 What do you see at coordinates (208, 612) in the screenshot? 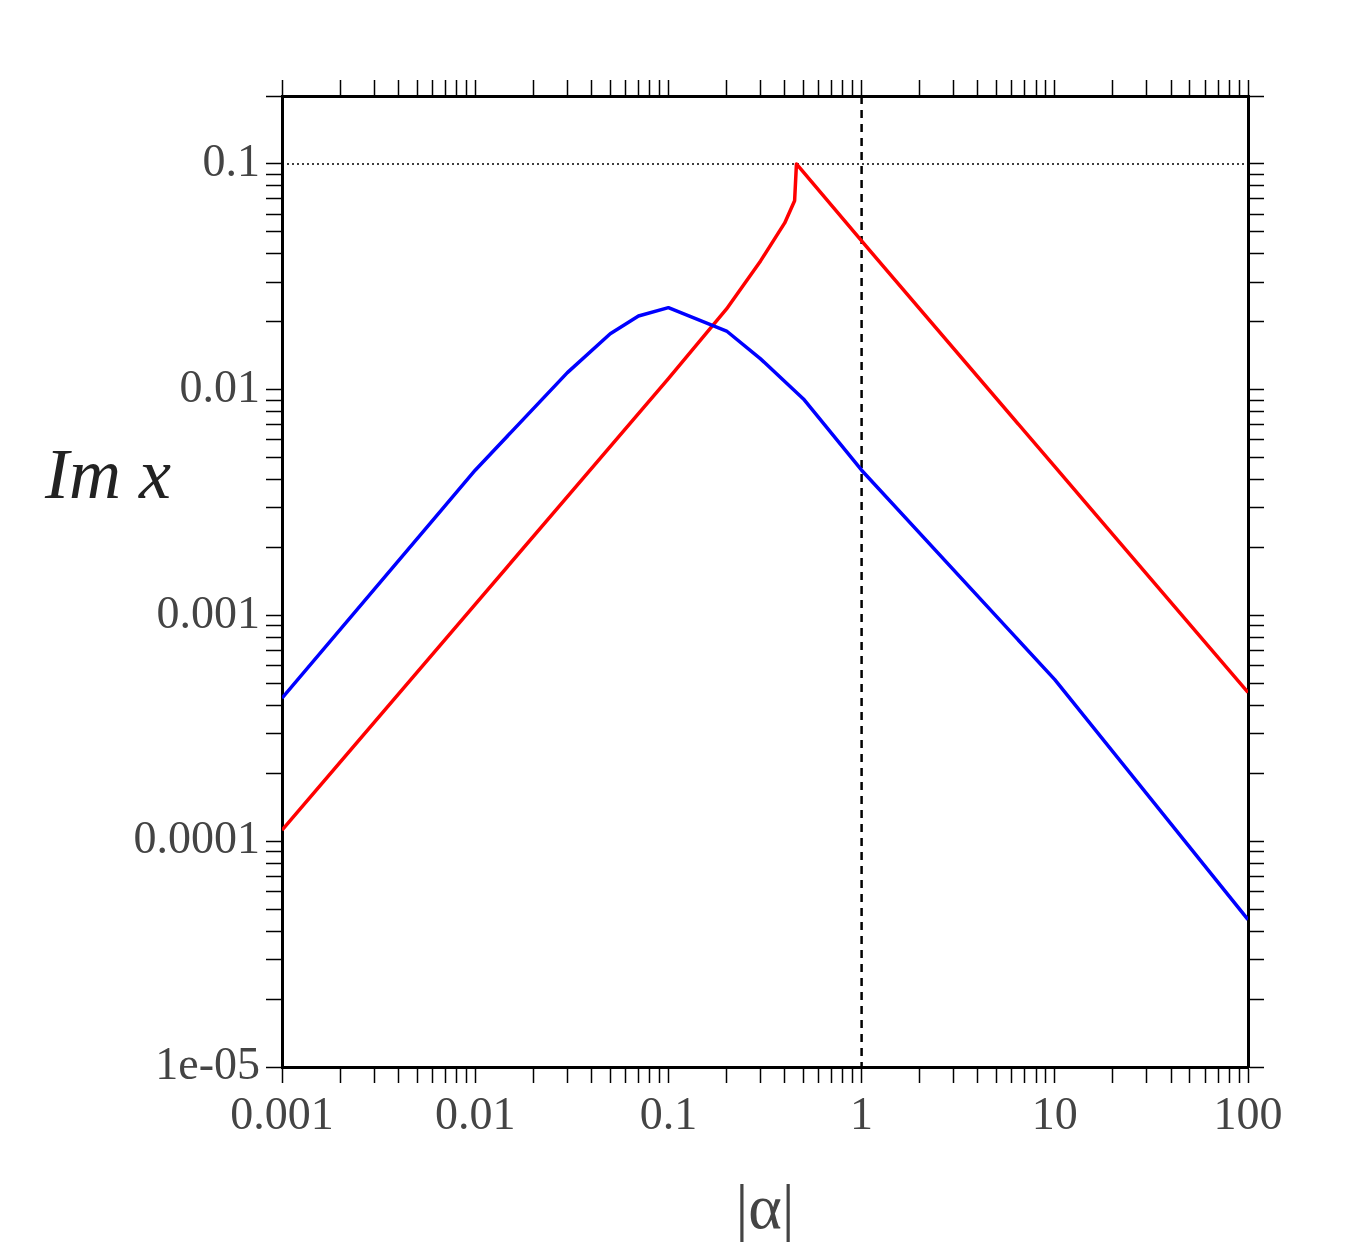
I see `y-tick-label: 0.001` at bounding box center [208, 612].